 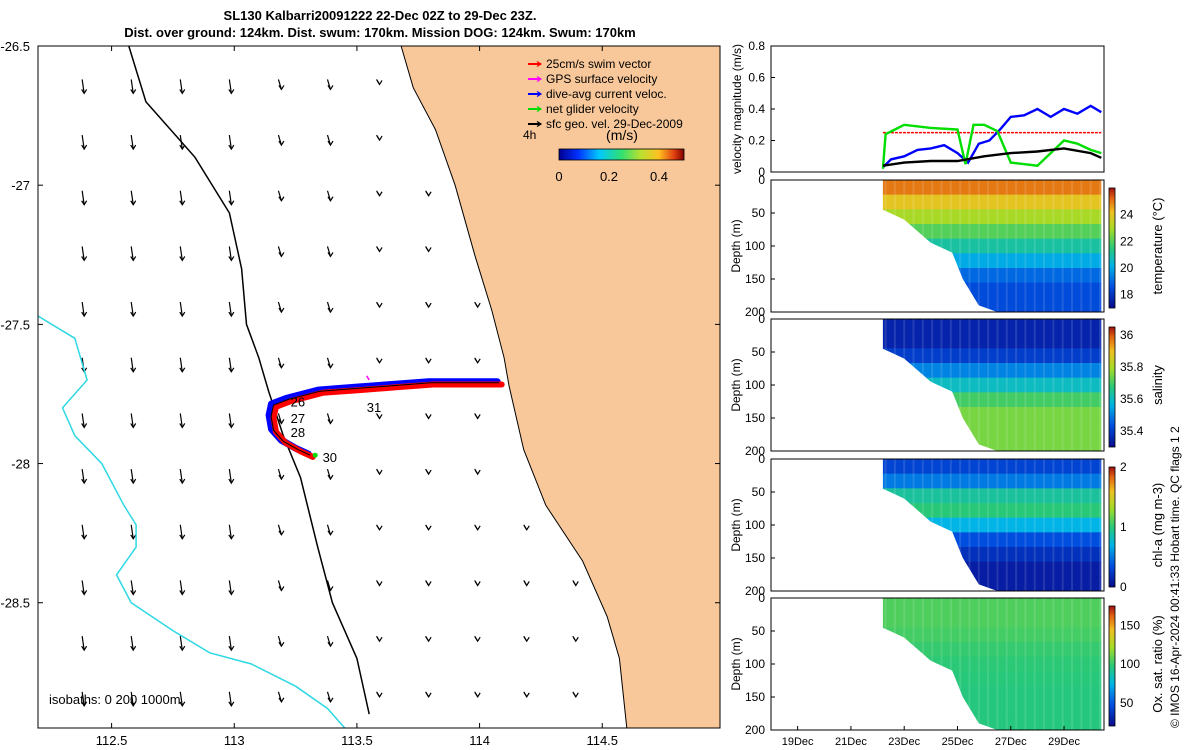 What do you see at coordinates (112, 740) in the screenshot?
I see `x-tick-label: 112.5` at bounding box center [112, 740].